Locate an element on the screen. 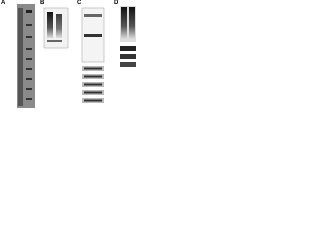  panel-label: B is located at coordinates (42, 3).